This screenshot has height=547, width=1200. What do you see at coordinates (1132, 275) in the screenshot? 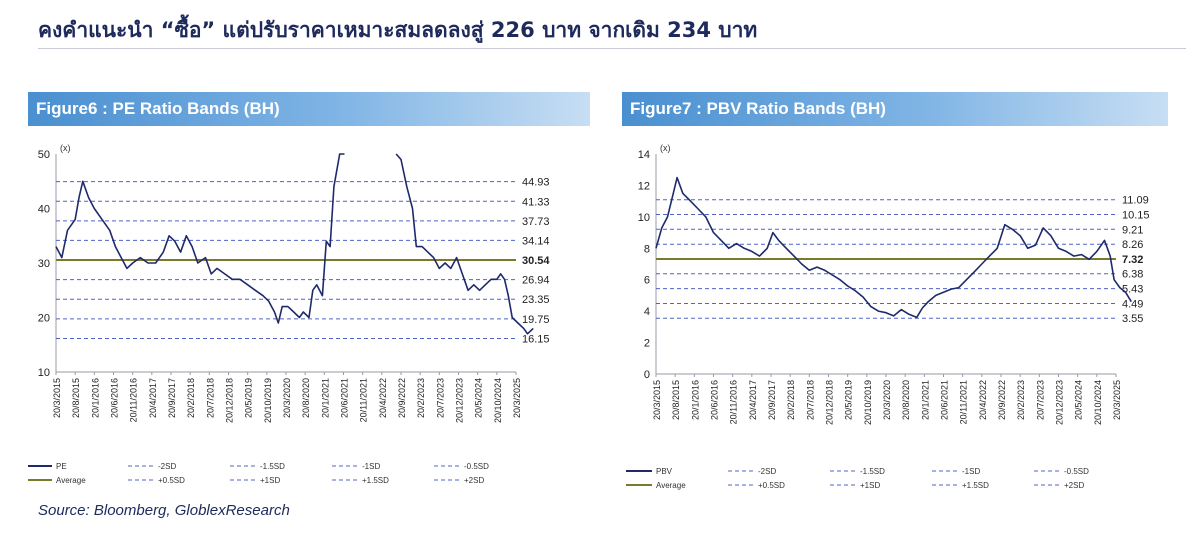
I see `pbv-band-label: 6.38` at bounding box center [1132, 275].